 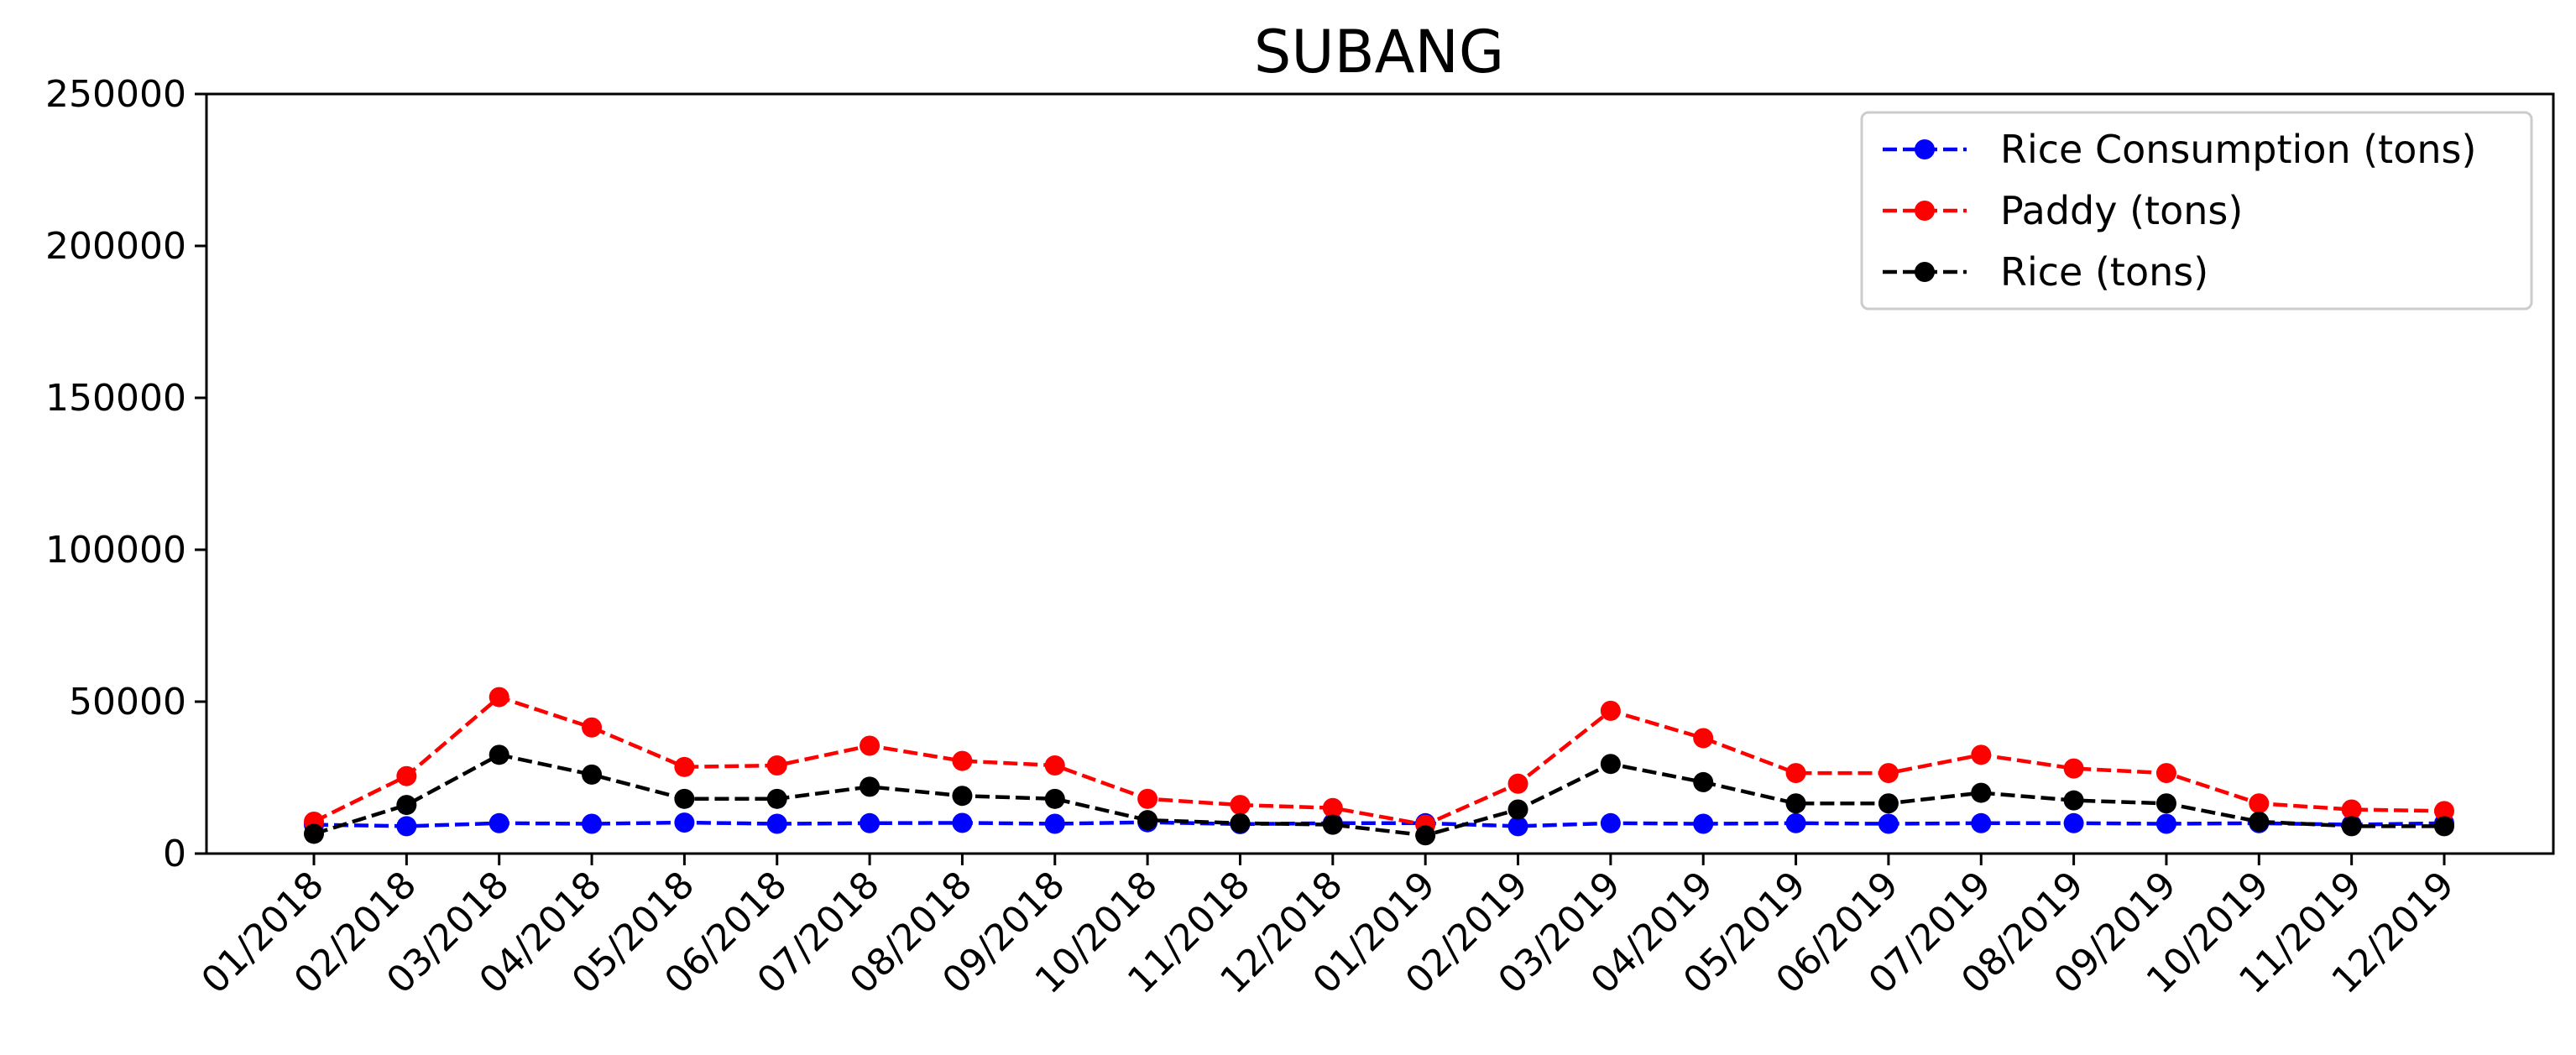 I want to click on plot-area, so click(x=1379, y=766).